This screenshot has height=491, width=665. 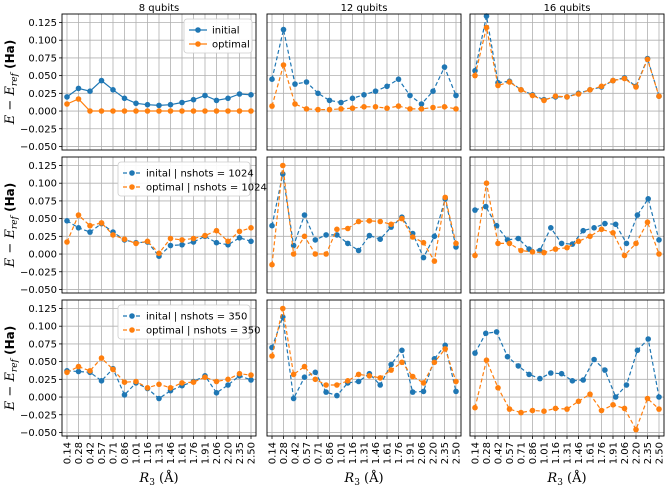 What do you see at coordinates (353, 453) in the screenshot?
I see `x-tick-label: 1.16` at bounding box center [353, 453].